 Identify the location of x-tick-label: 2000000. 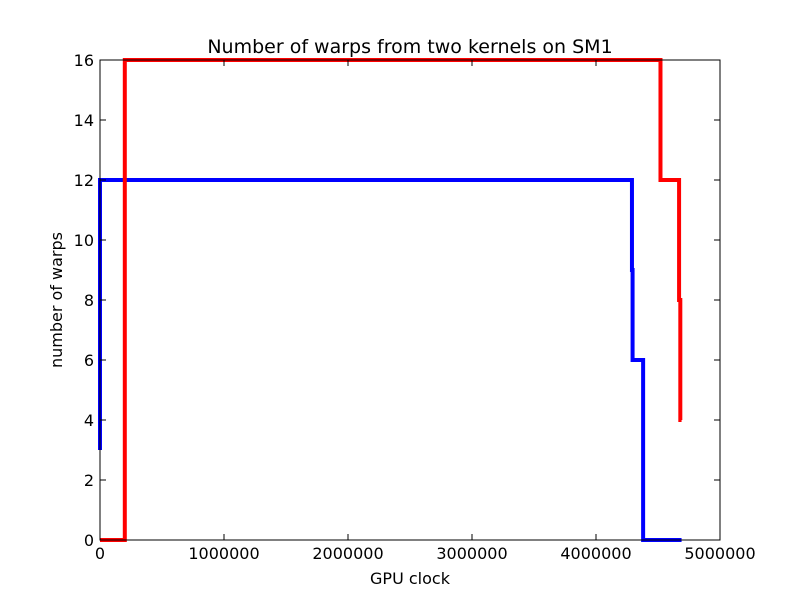
(347, 553).